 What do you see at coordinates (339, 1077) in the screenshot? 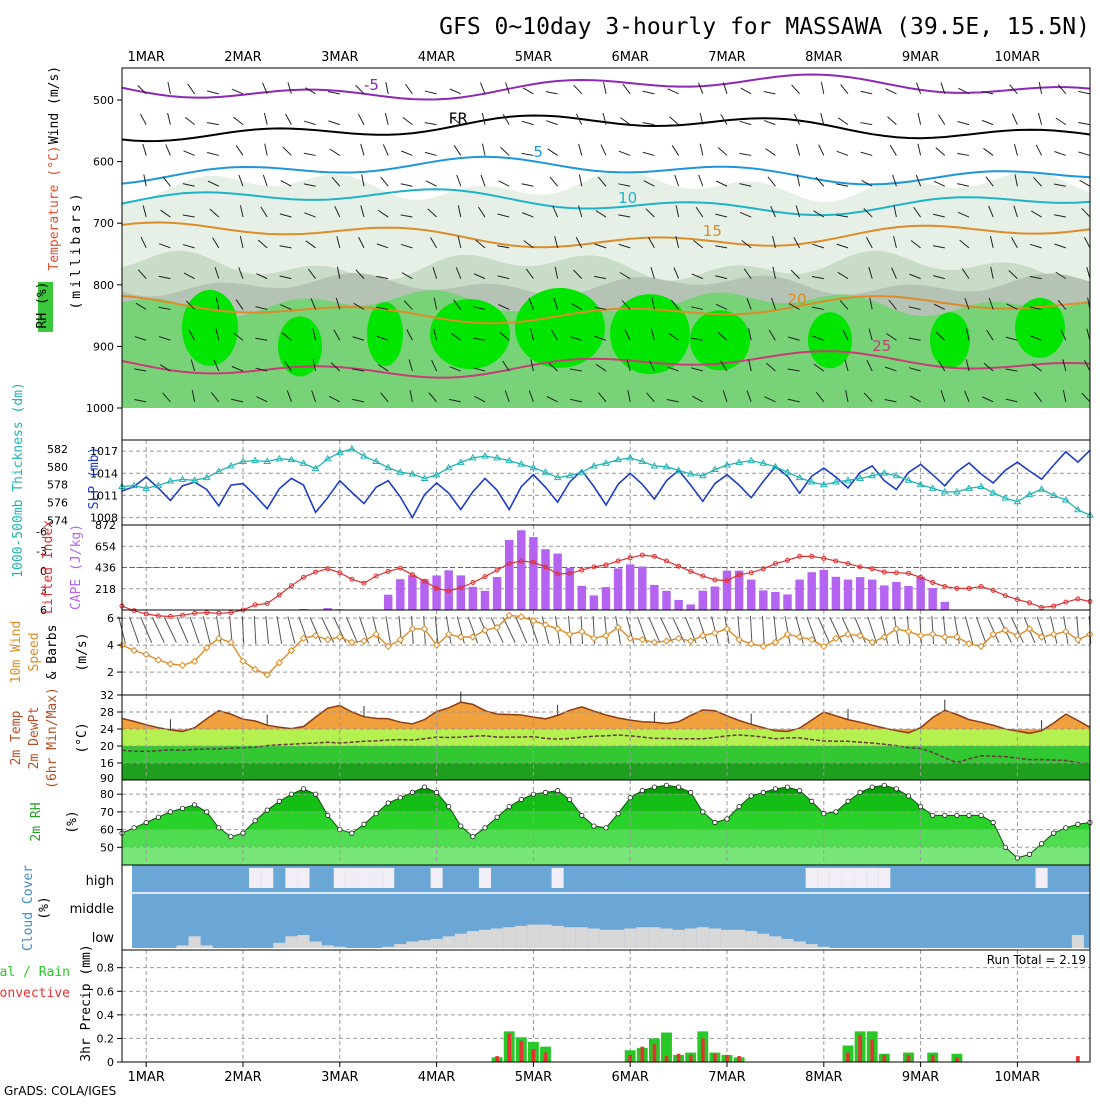
I see `bottom-date-label: 3MAR` at bounding box center [339, 1077].